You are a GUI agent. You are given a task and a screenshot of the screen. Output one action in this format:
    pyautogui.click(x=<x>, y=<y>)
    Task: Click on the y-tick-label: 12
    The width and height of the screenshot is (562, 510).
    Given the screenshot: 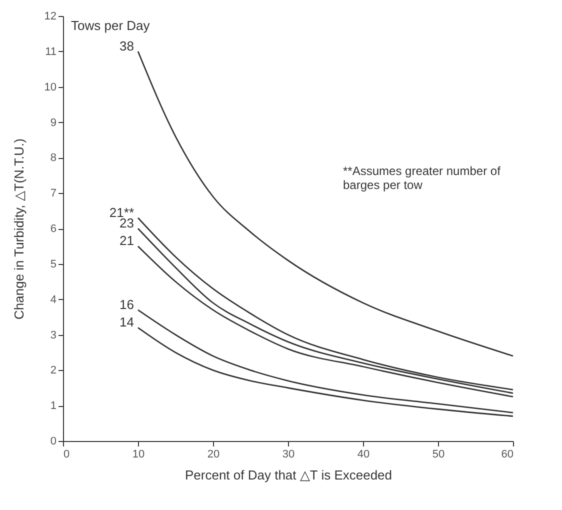 What is the action you would take?
    pyautogui.click(x=50, y=16)
    